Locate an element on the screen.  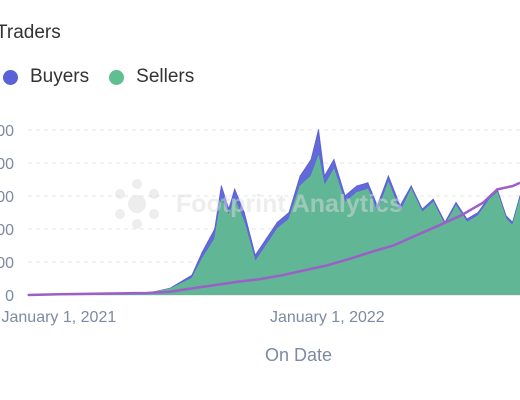
x-tick-label-1: January 1, 2022 is located at coordinates (327, 317).